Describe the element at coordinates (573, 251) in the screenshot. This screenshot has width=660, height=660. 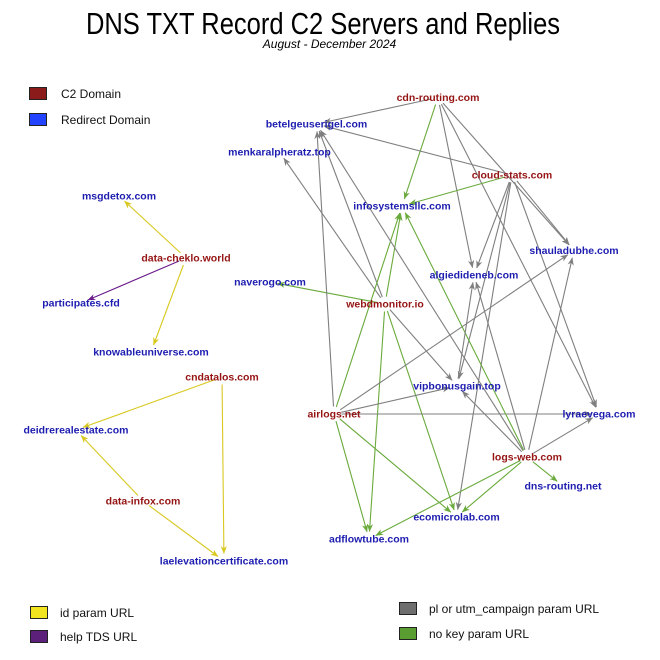
I see `svg-text: shauladubhe.com` at that location.